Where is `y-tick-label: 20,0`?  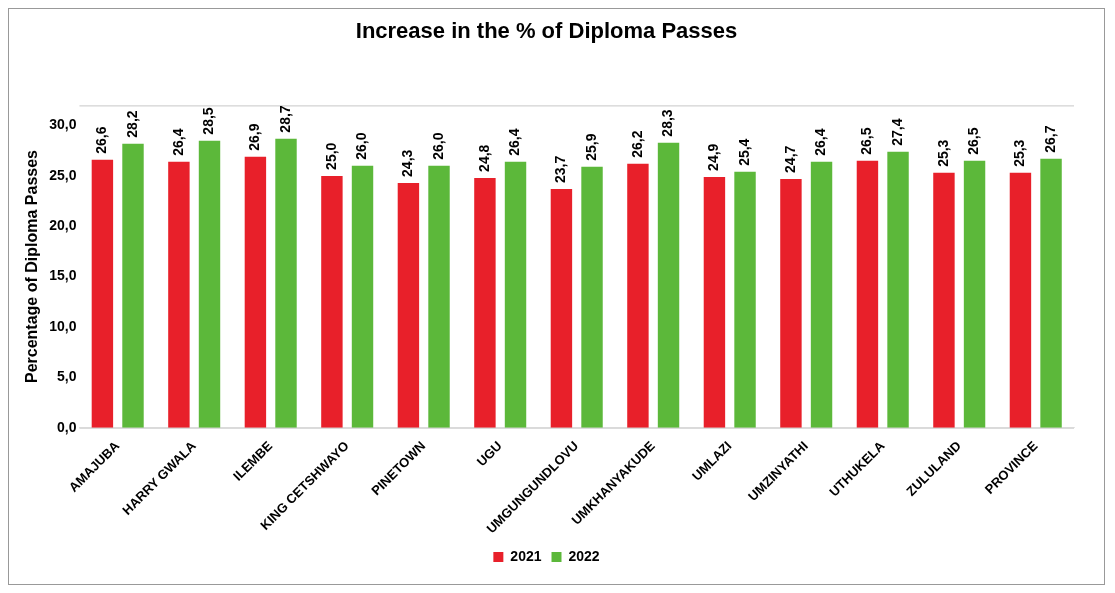 y-tick-label: 20,0 is located at coordinates (63, 225).